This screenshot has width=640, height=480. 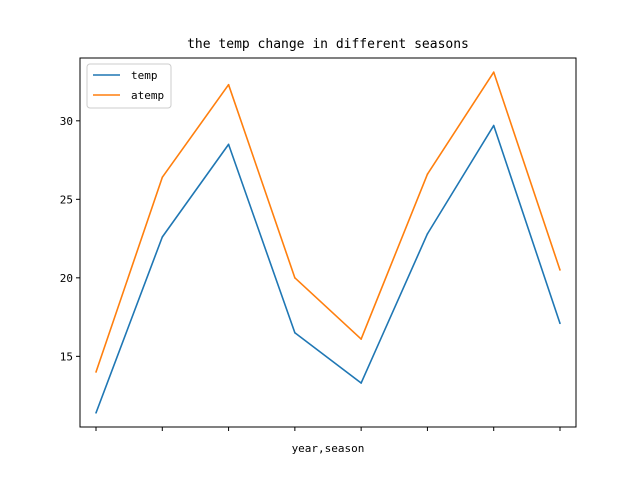 What do you see at coordinates (328, 448) in the screenshot?
I see `x-axis-label: year,season` at bounding box center [328, 448].